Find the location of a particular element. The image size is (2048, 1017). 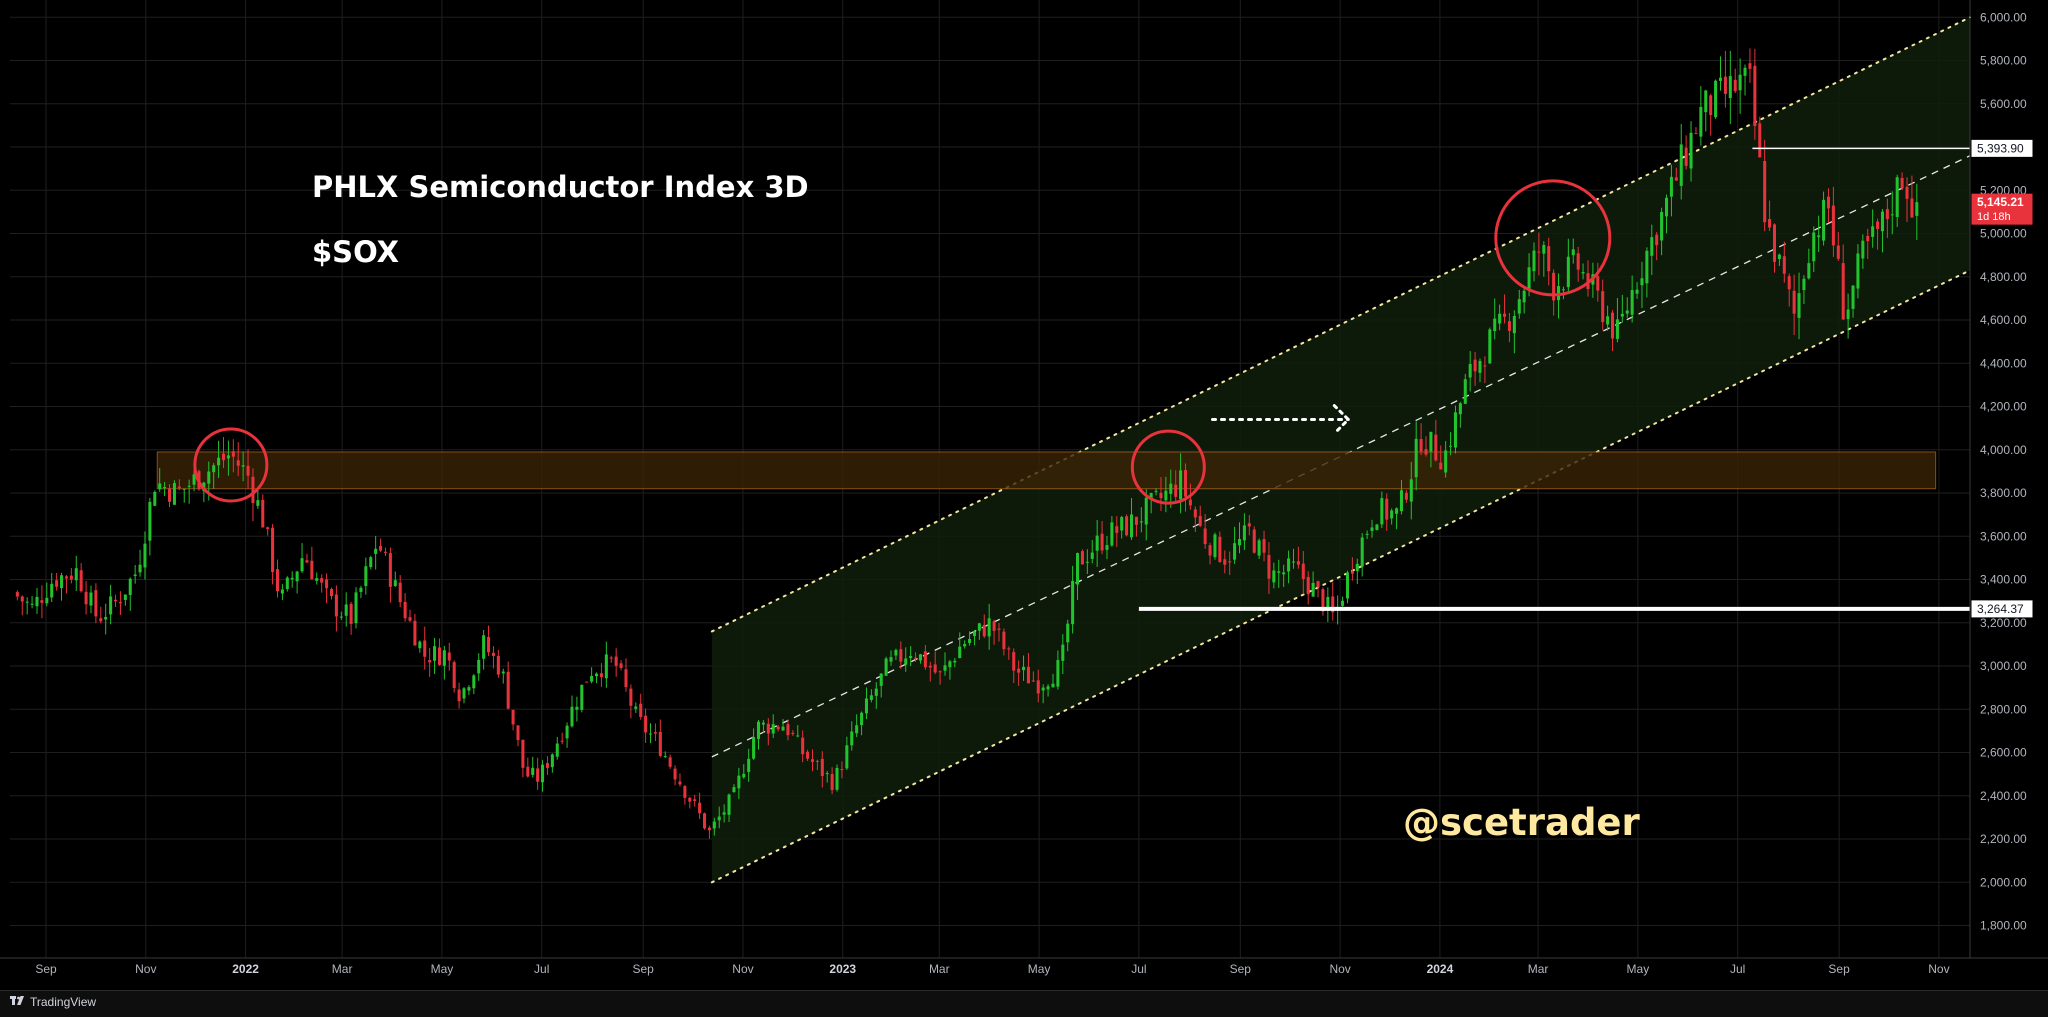

footer-brand: TradingView is located at coordinates (63, 1002).